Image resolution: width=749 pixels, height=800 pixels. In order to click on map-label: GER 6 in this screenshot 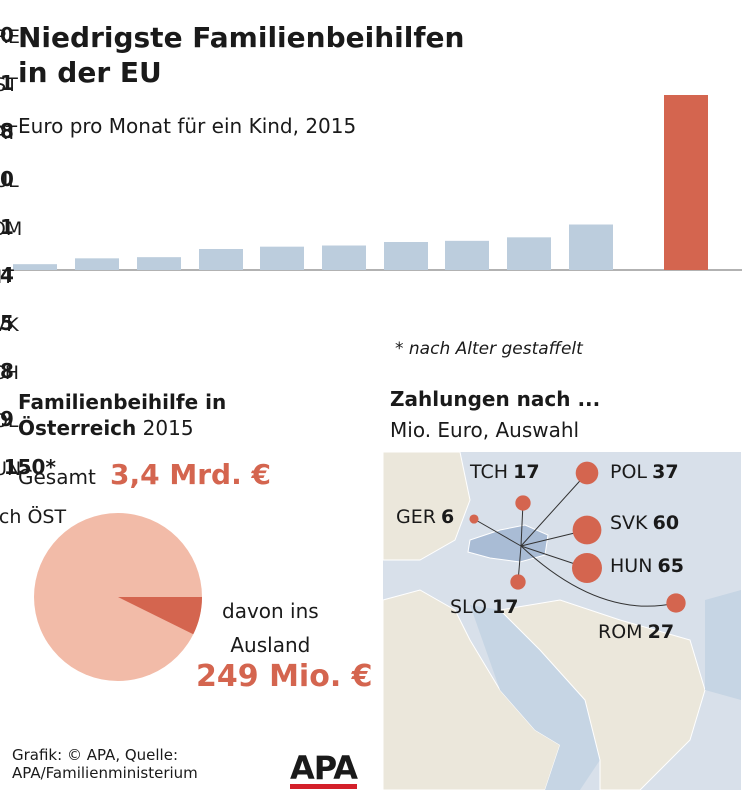, I will do `click(425, 517)`.